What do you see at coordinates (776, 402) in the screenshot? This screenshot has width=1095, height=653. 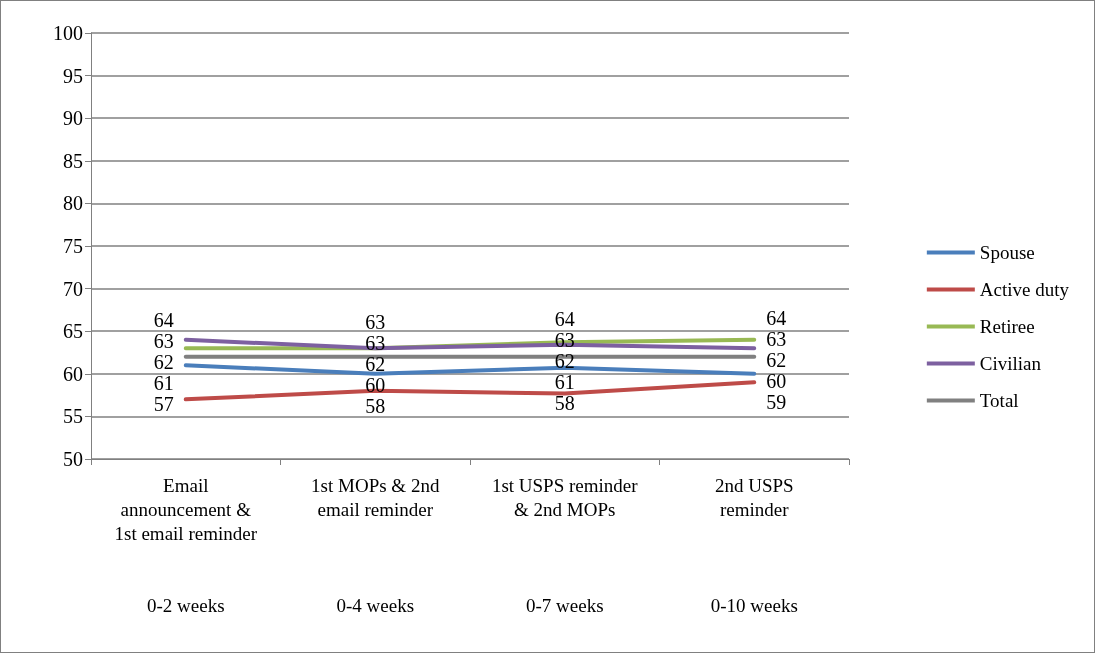 I see `data-label: 59` at bounding box center [776, 402].